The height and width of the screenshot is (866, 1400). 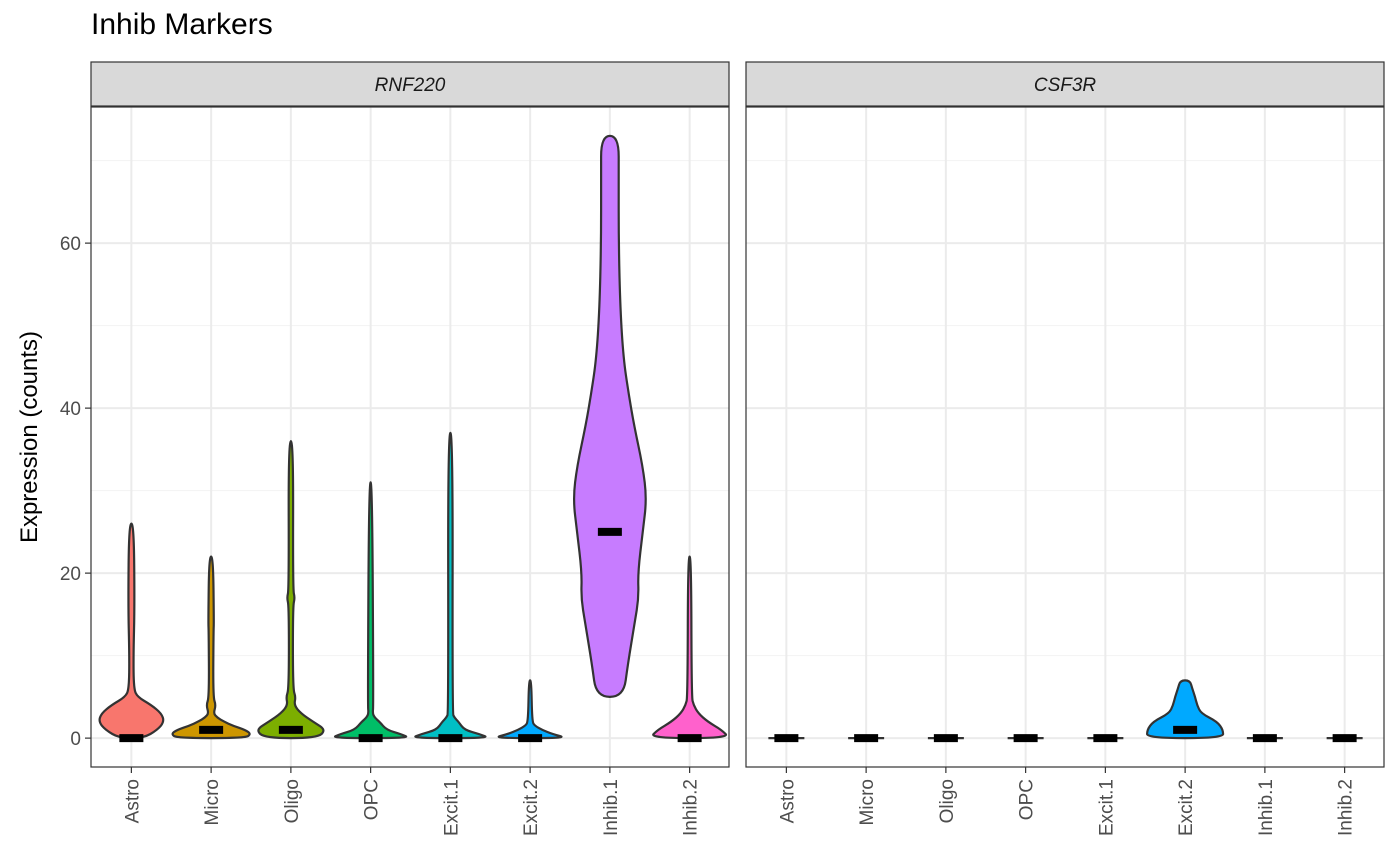 What do you see at coordinates (70, 244) in the screenshot?
I see `y-tick-label: 60` at bounding box center [70, 244].